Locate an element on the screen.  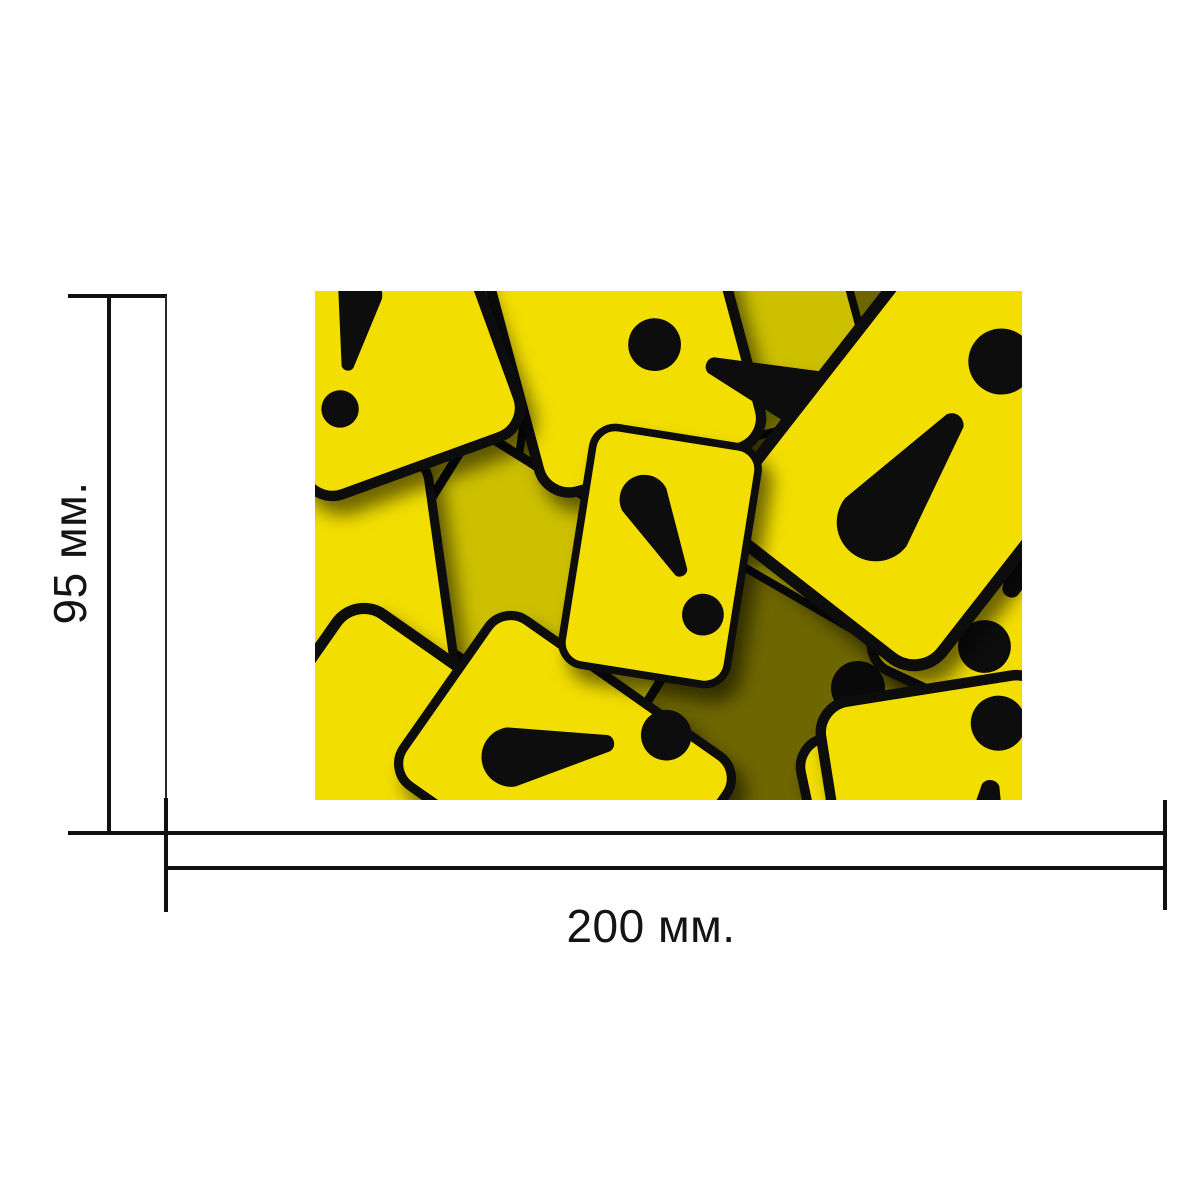
width-dimension-label: 200 мм. is located at coordinates (651, 926).